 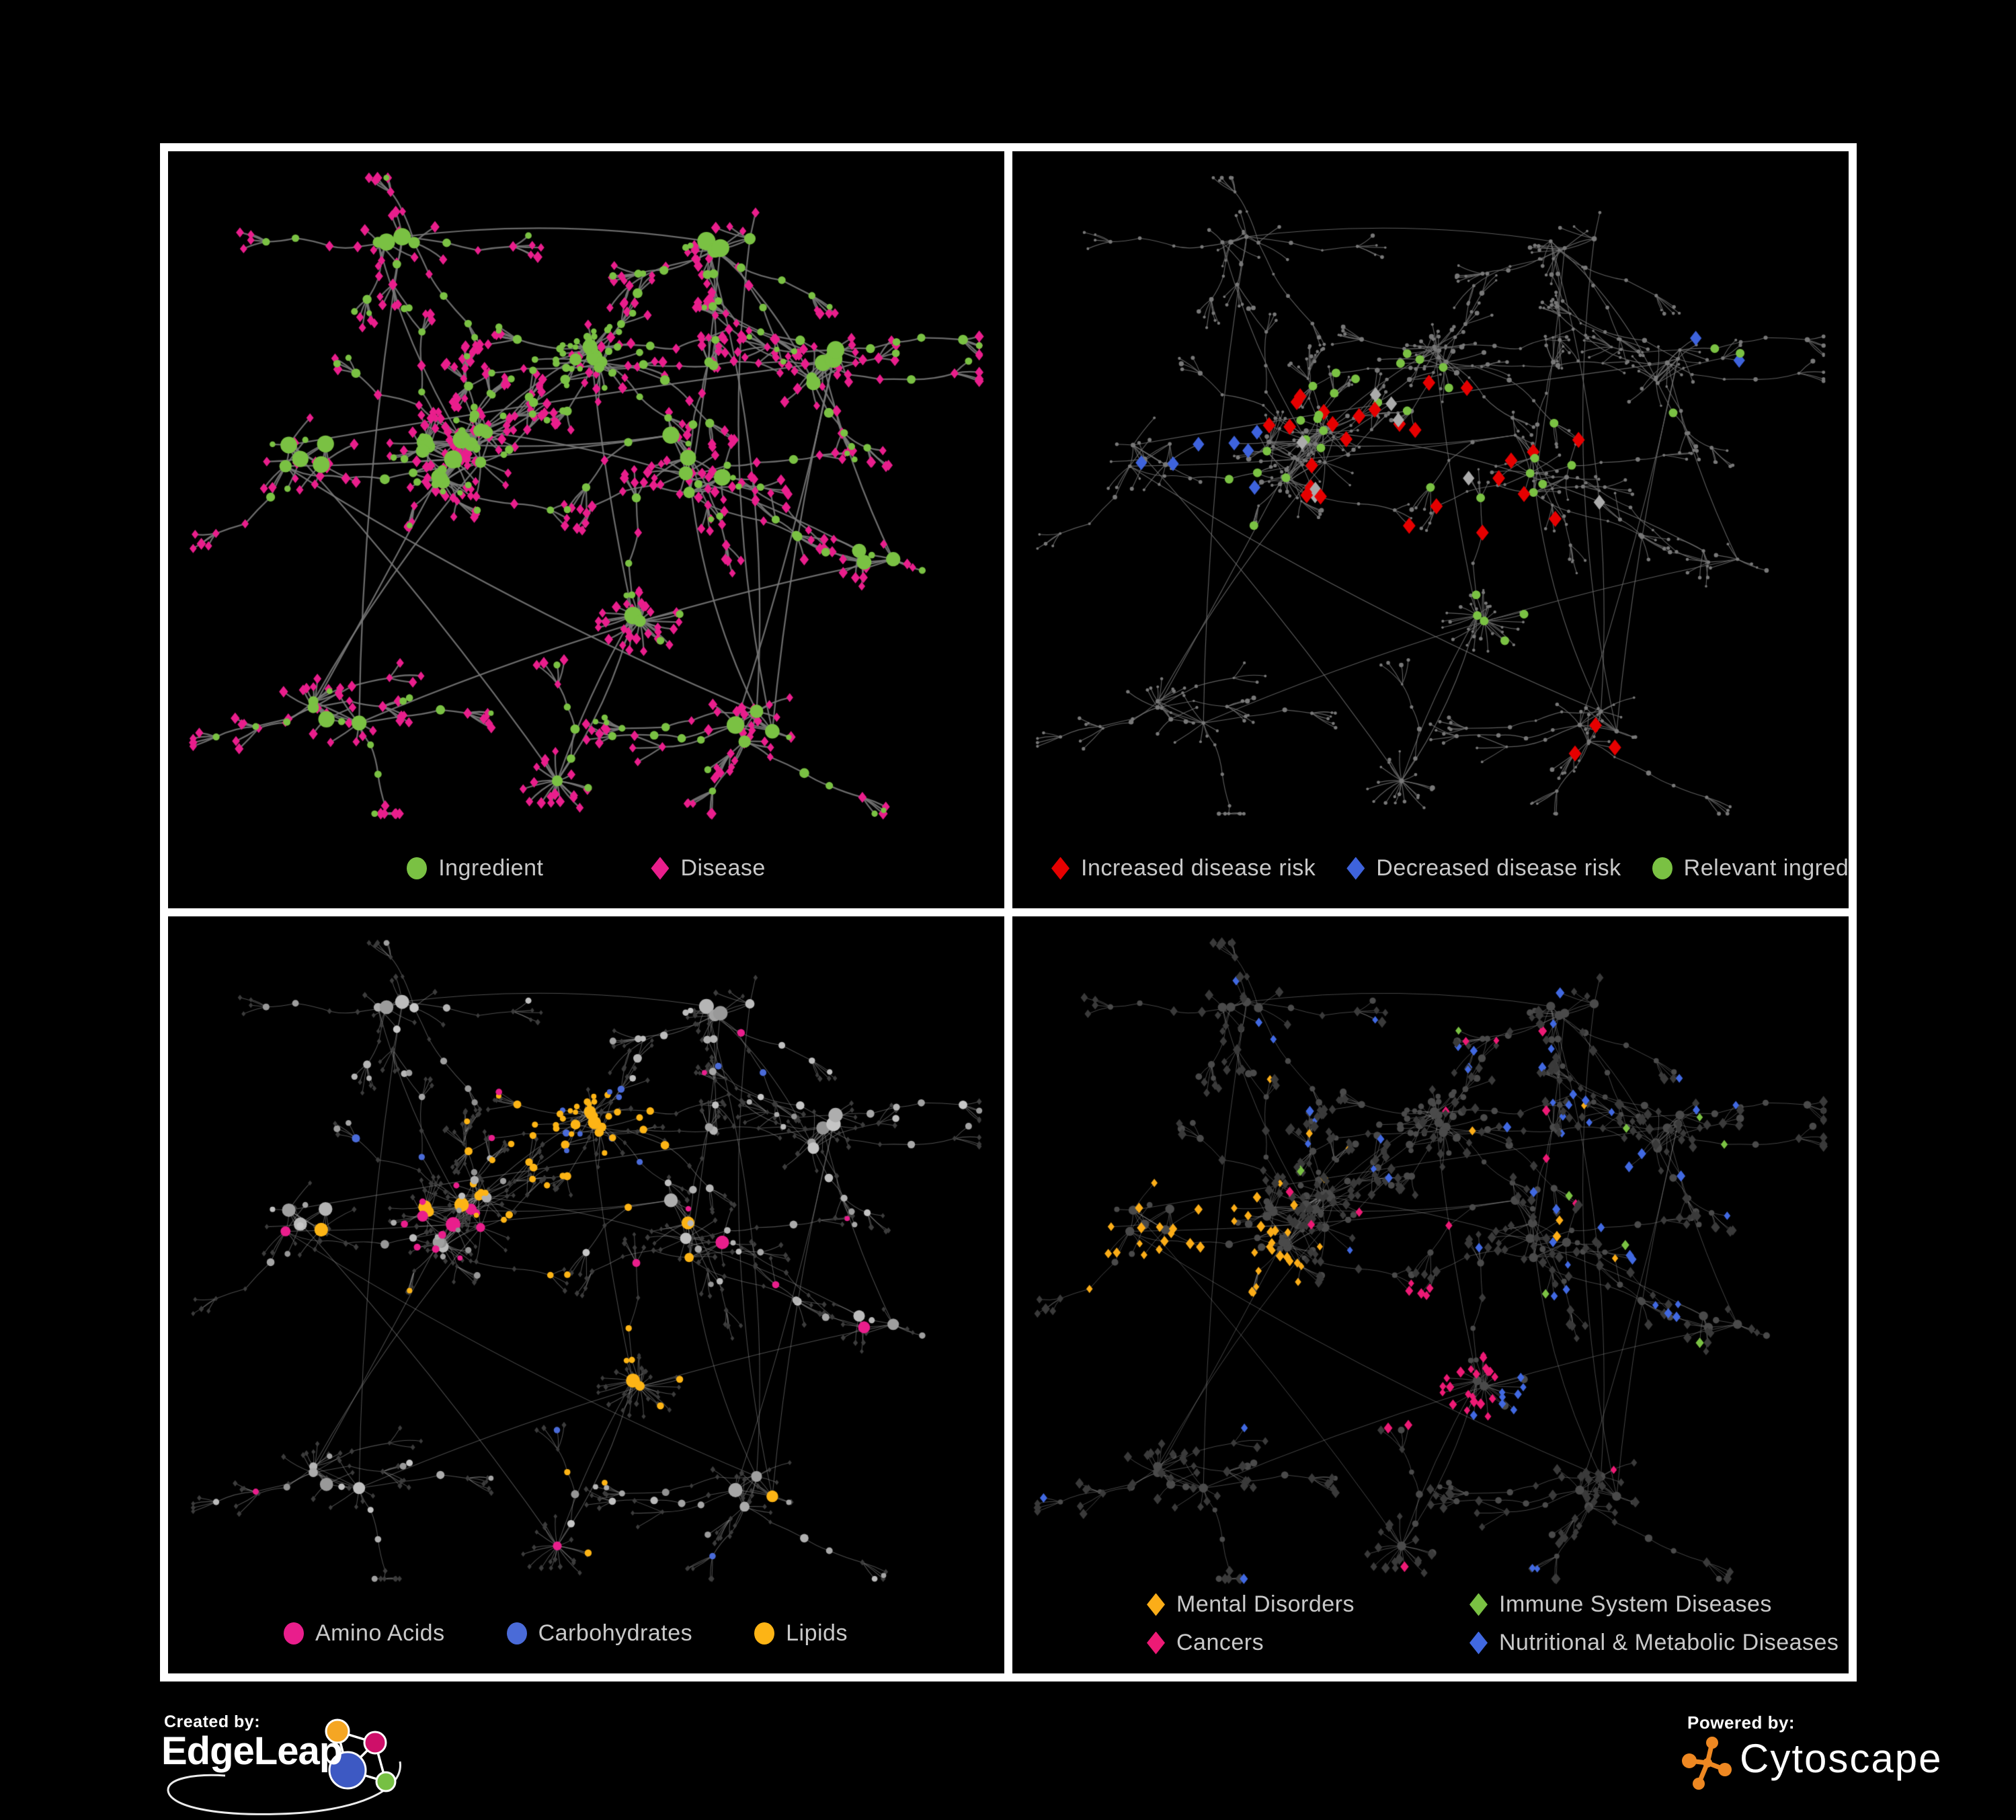 What do you see at coordinates (817, 1633) in the screenshot?
I see `legend-label: Lipids` at bounding box center [817, 1633].